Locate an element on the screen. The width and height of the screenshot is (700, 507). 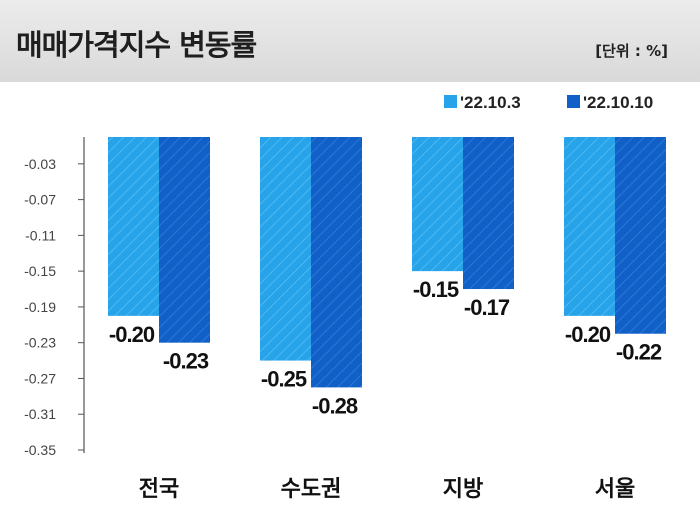
data-label: -0.15 is located at coordinates (436, 289).